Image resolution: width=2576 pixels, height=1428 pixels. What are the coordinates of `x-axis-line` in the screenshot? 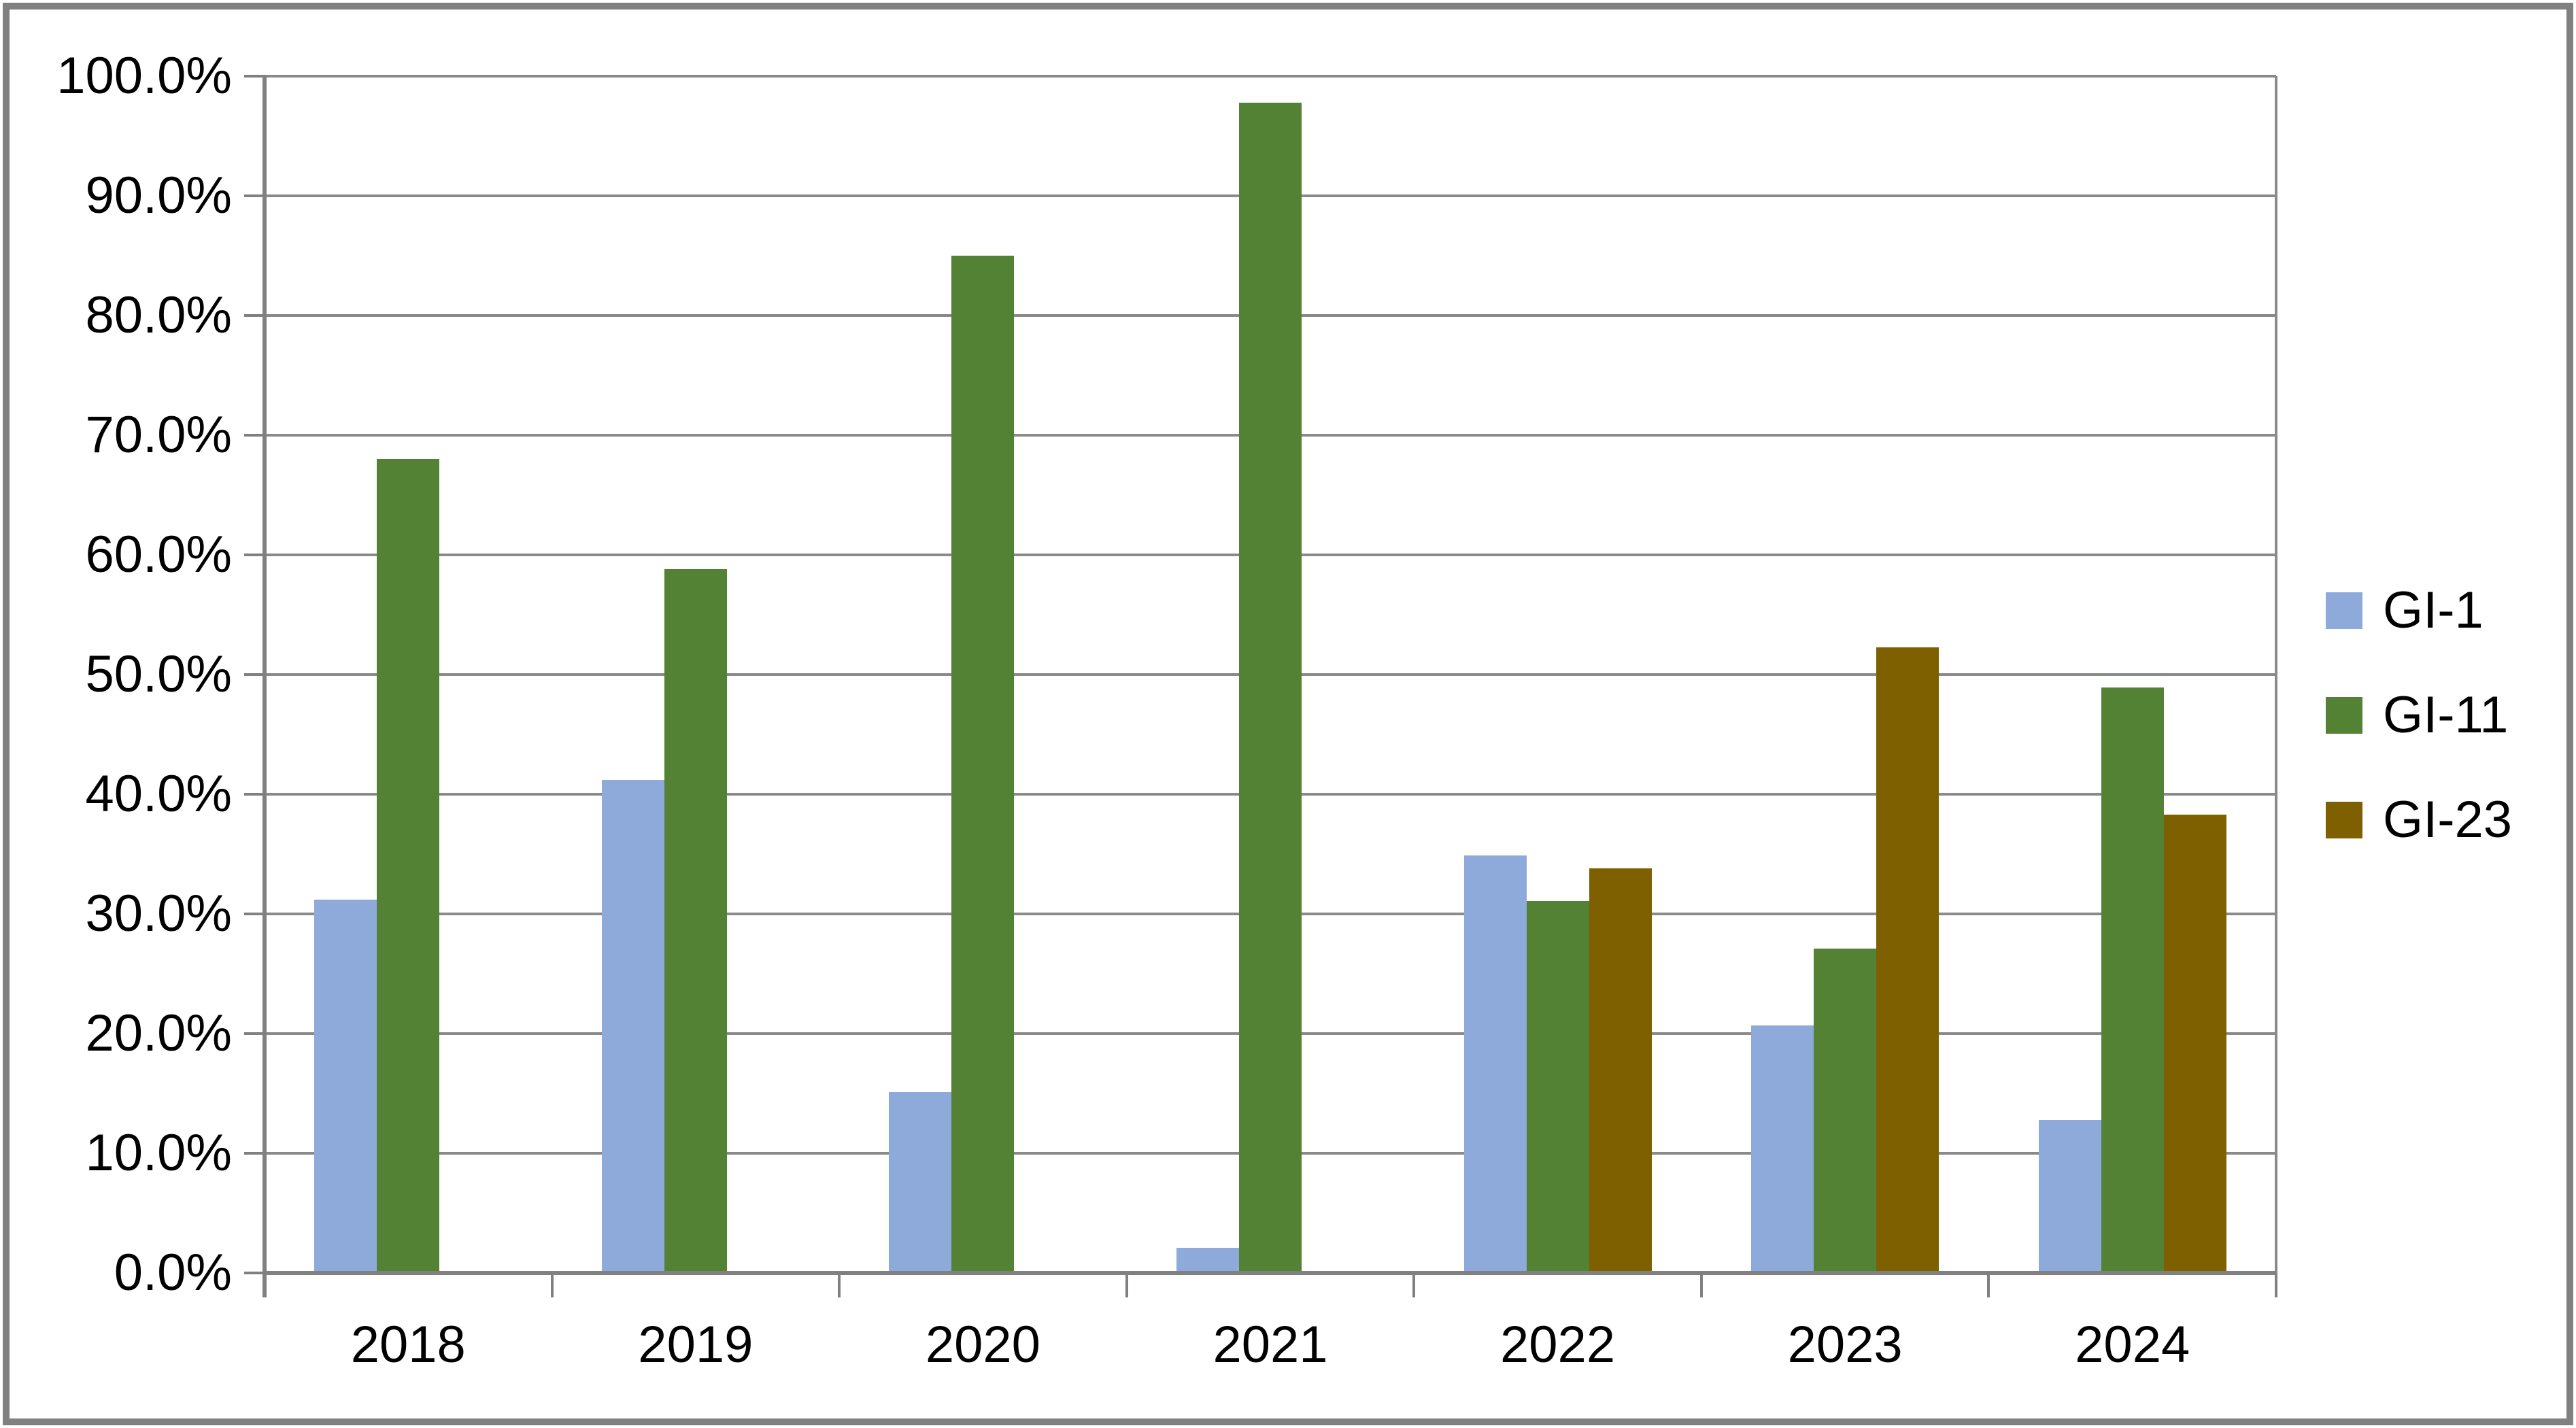 It's located at (1270, 1273).